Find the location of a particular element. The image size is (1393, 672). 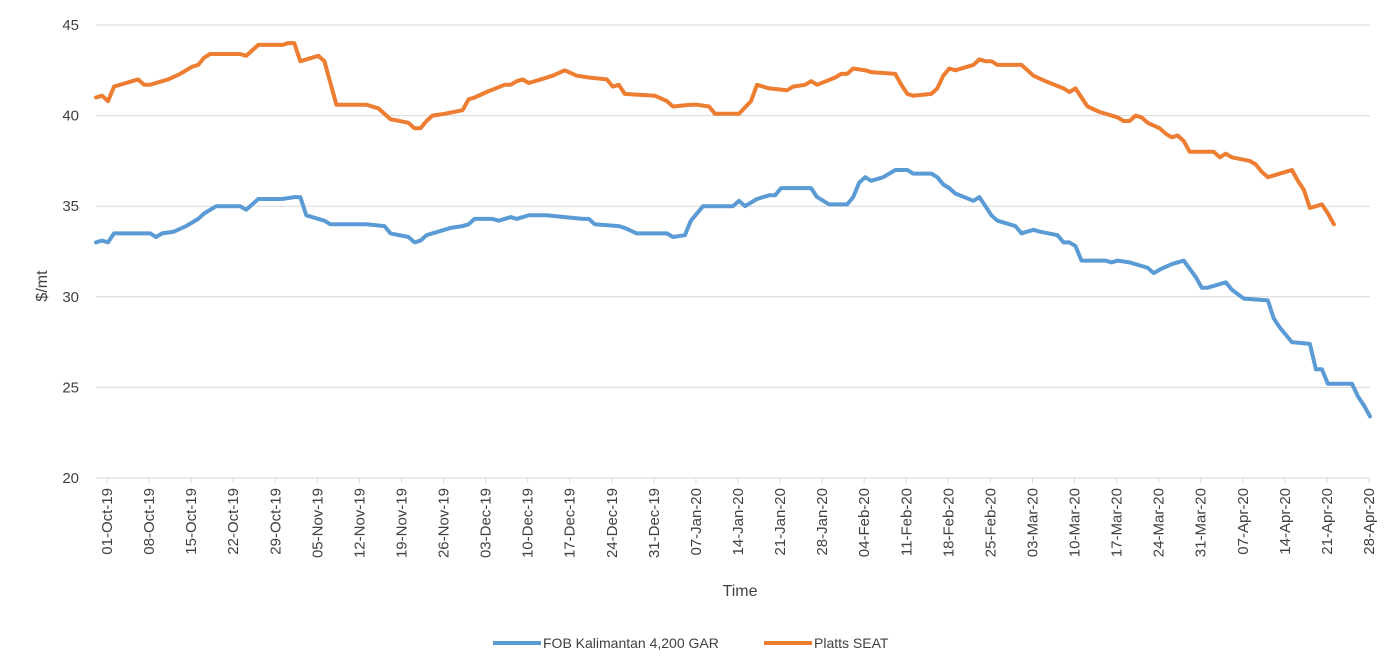

x-tick-label: 29-Oct-19 is located at coordinates (275, 521).